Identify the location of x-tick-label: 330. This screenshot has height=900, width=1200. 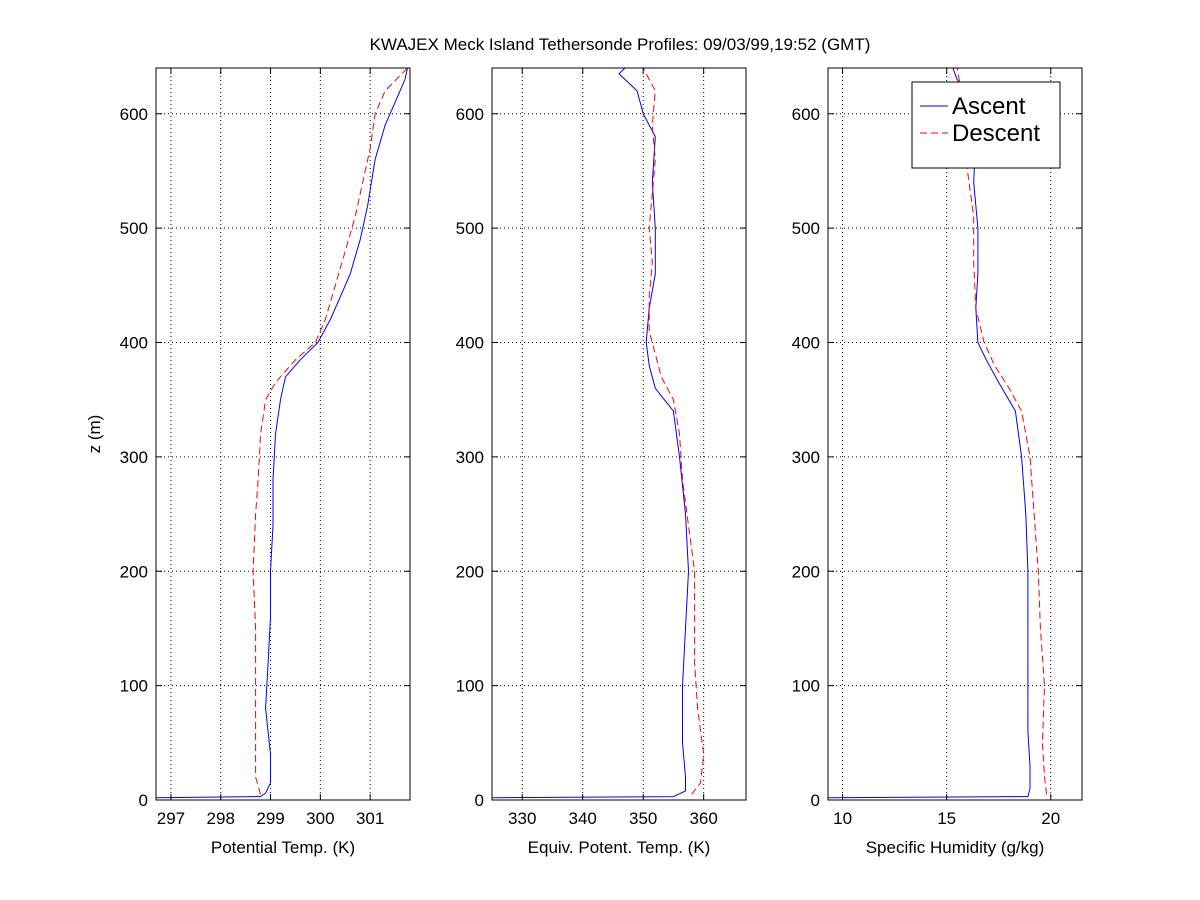
(522, 818).